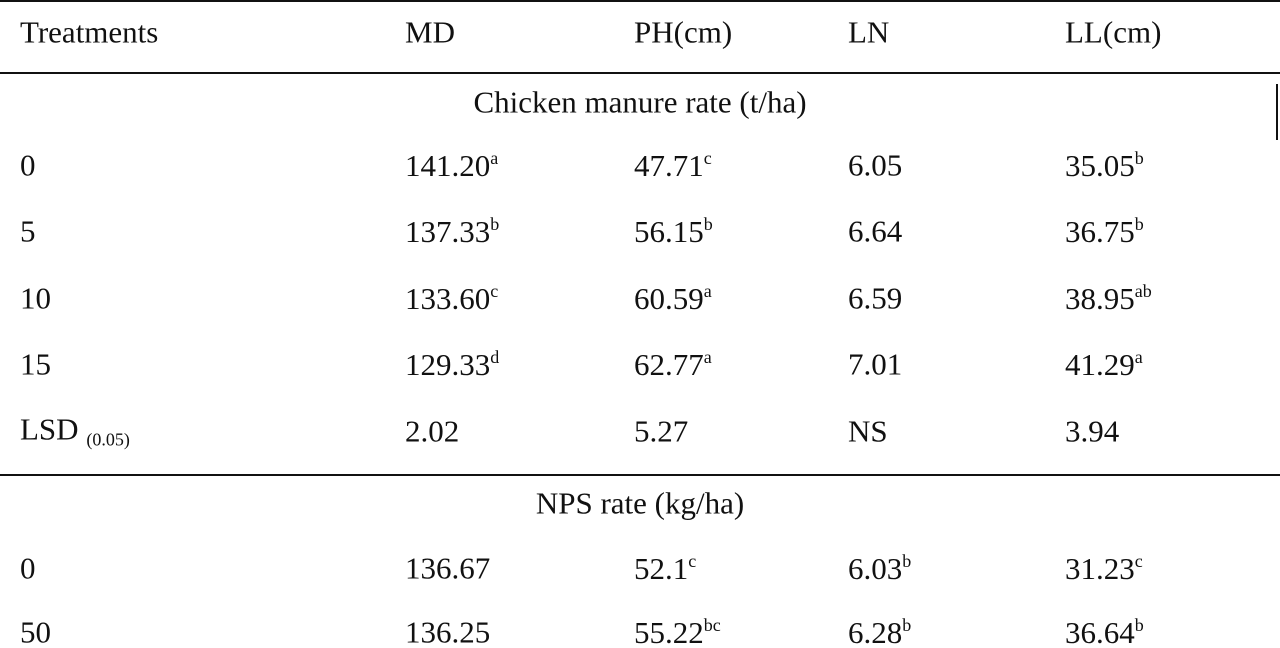 The height and width of the screenshot is (648, 1280). What do you see at coordinates (875, 631) in the screenshot?
I see `cell-text: 6.28` at bounding box center [875, 631].